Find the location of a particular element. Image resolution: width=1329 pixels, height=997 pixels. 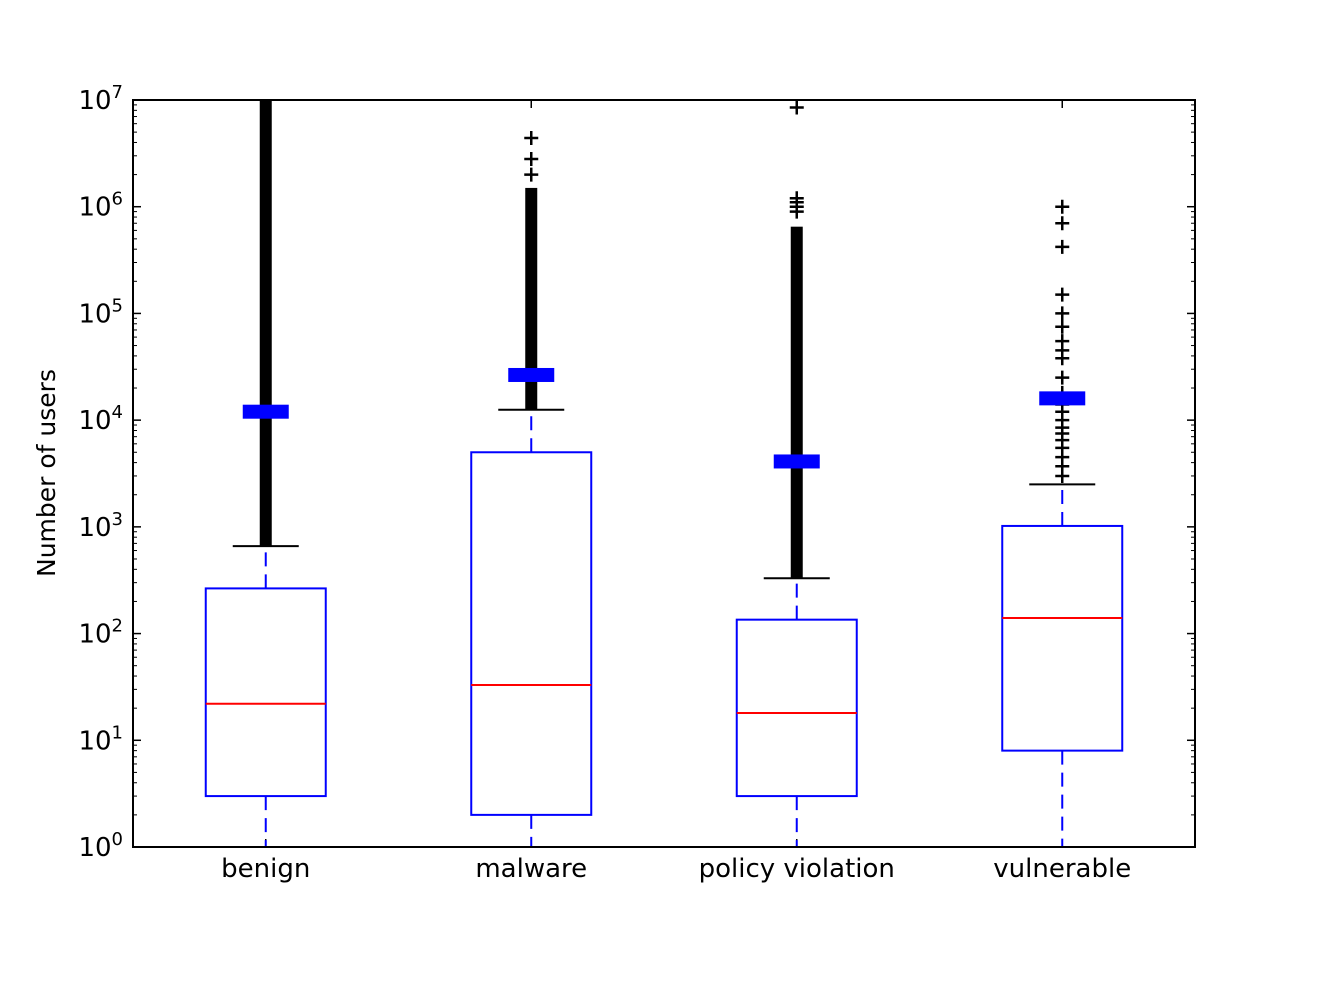

y-tick-label: 104 is located at coordinates (100, 419).